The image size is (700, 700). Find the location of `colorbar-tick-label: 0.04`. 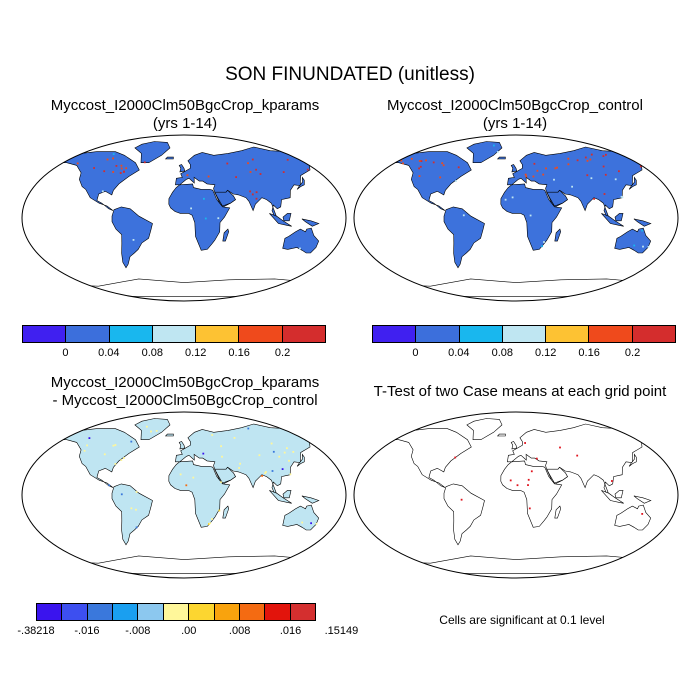

colorbar-tick-label: 0.04 is located at coordinates (109, 353).